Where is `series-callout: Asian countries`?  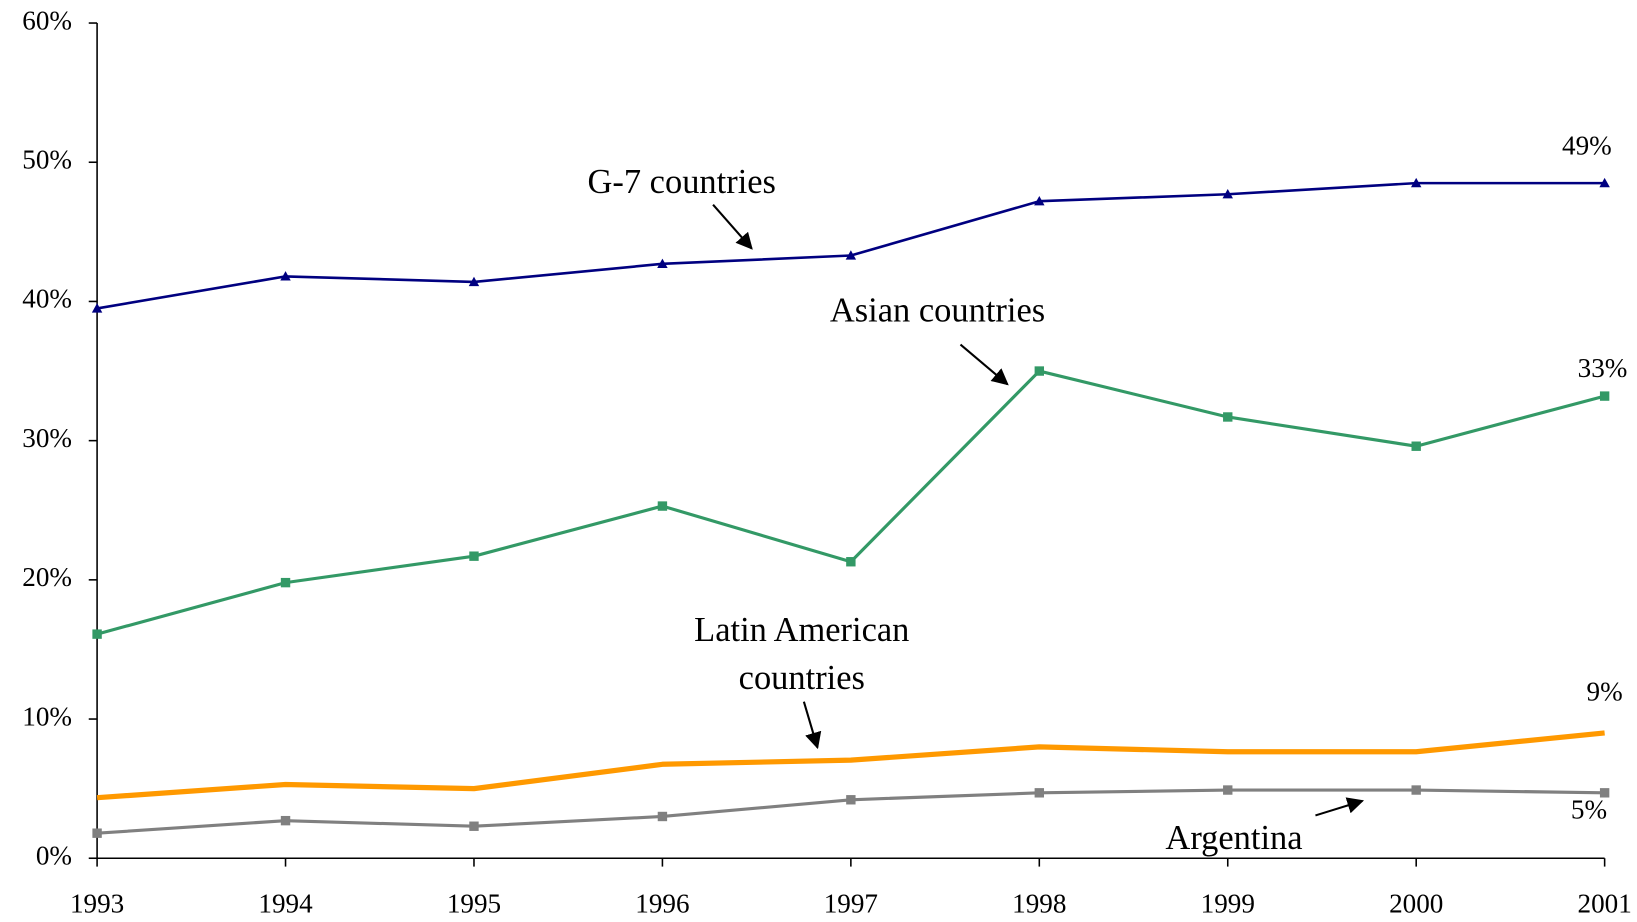 series-callout: Asian countries is located at coordinates (937, 311).